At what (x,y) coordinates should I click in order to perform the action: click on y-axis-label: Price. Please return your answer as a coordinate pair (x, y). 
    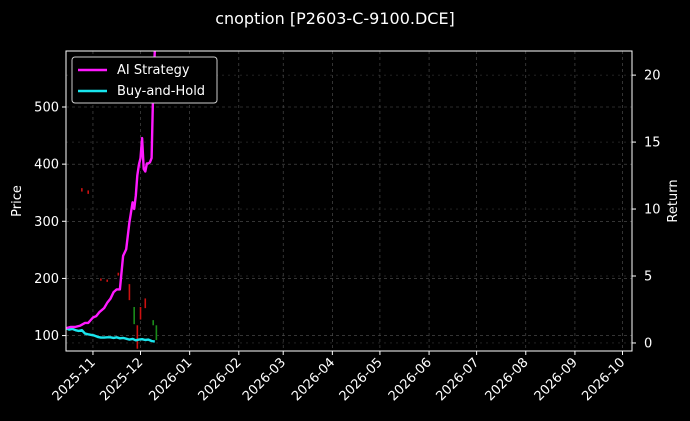
    Looking at the image, I should click on (17, 201).